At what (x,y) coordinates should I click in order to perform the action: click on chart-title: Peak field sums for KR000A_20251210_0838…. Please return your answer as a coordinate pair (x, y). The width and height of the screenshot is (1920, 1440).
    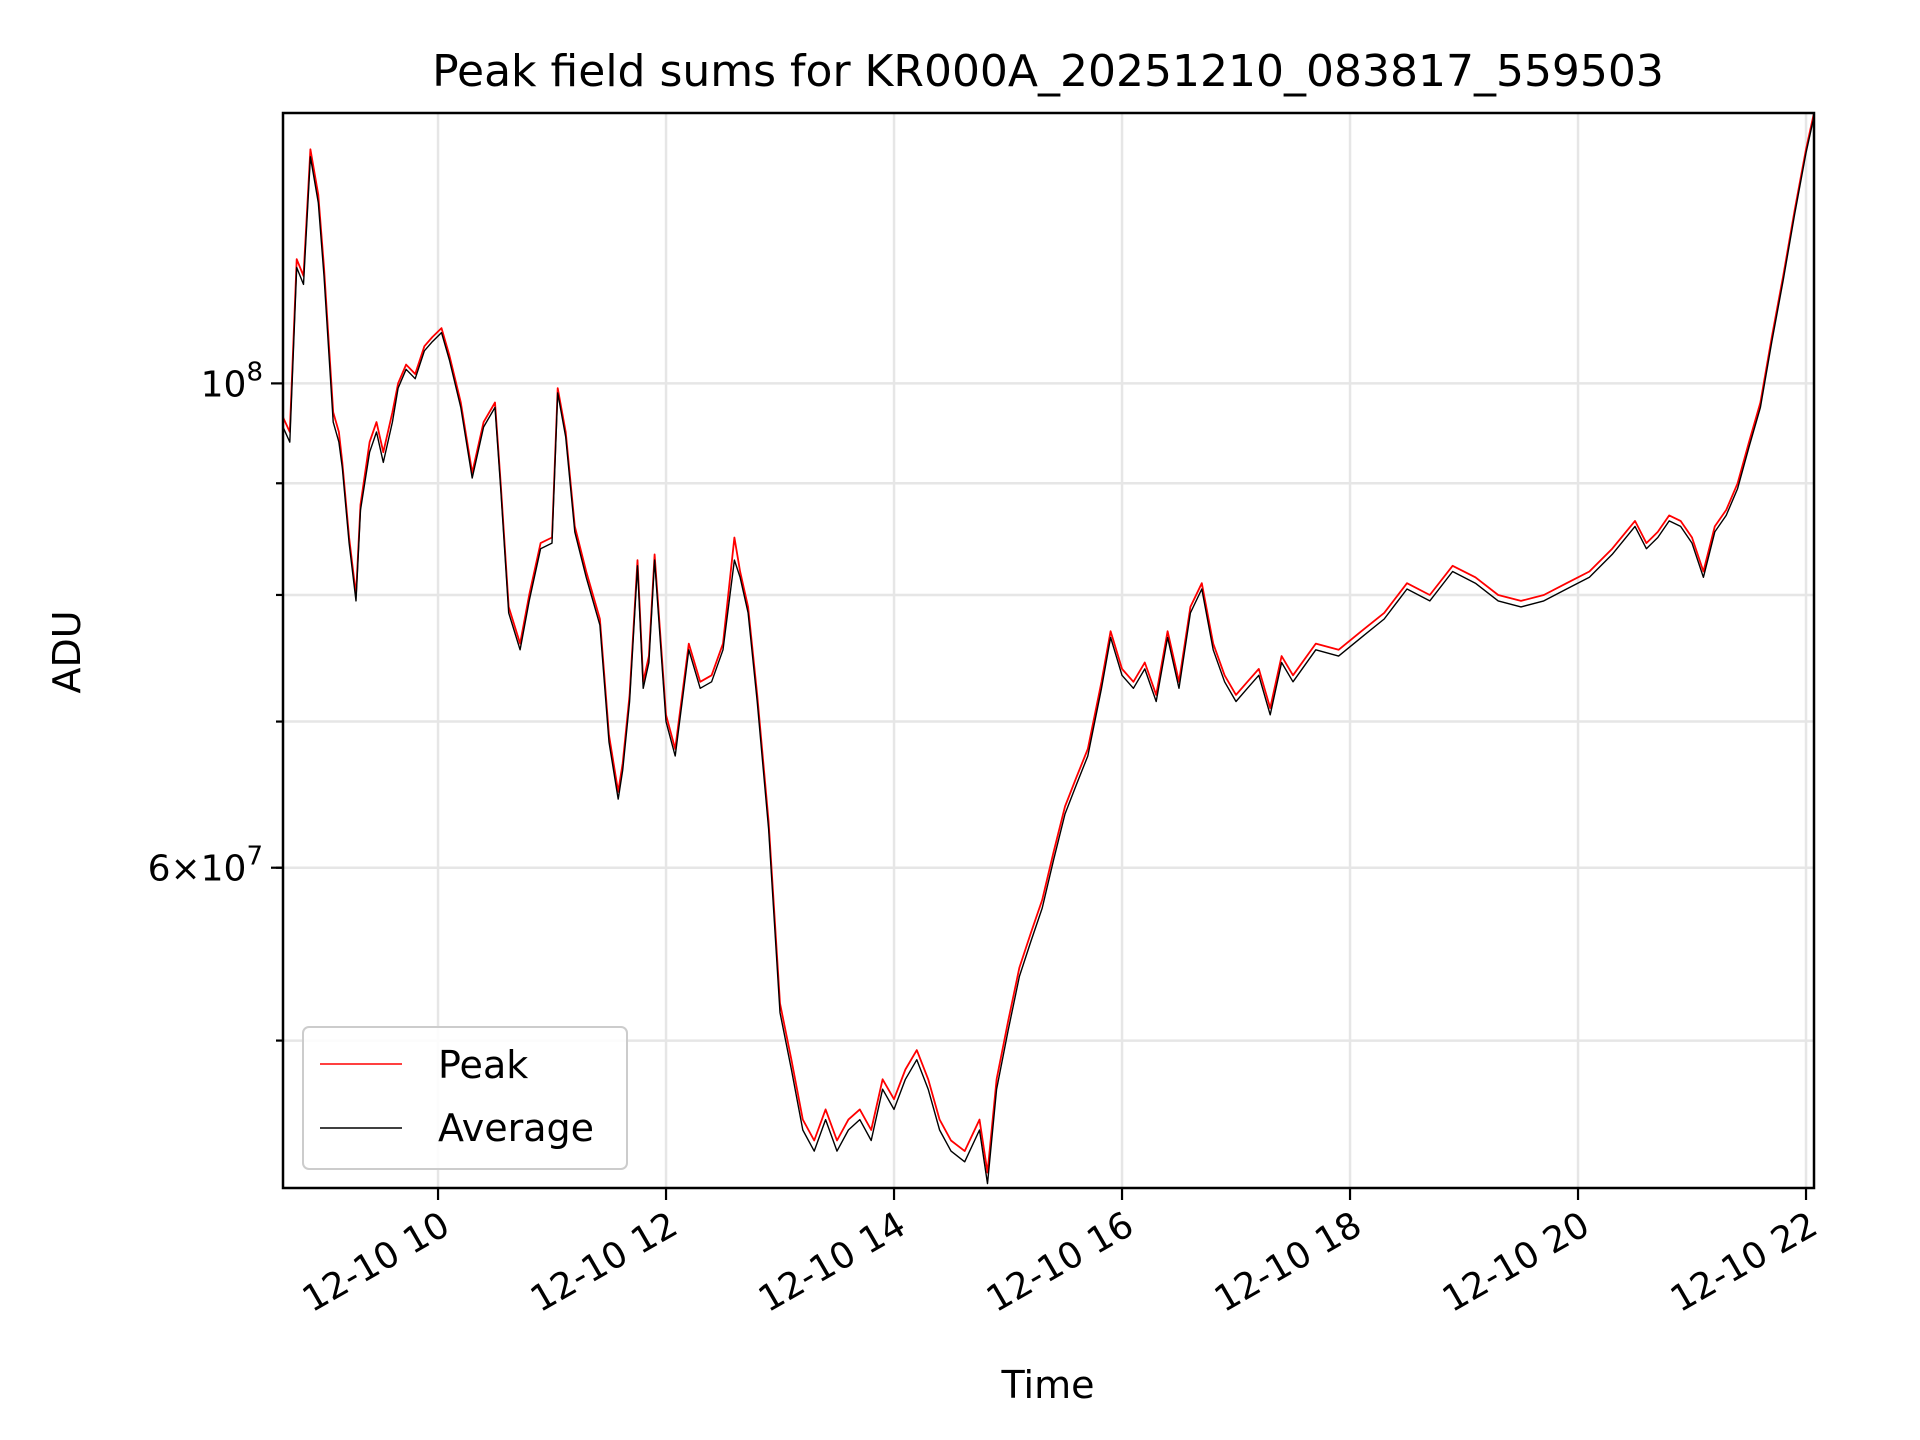
    Looking at the image, I should click on (1048, 71).